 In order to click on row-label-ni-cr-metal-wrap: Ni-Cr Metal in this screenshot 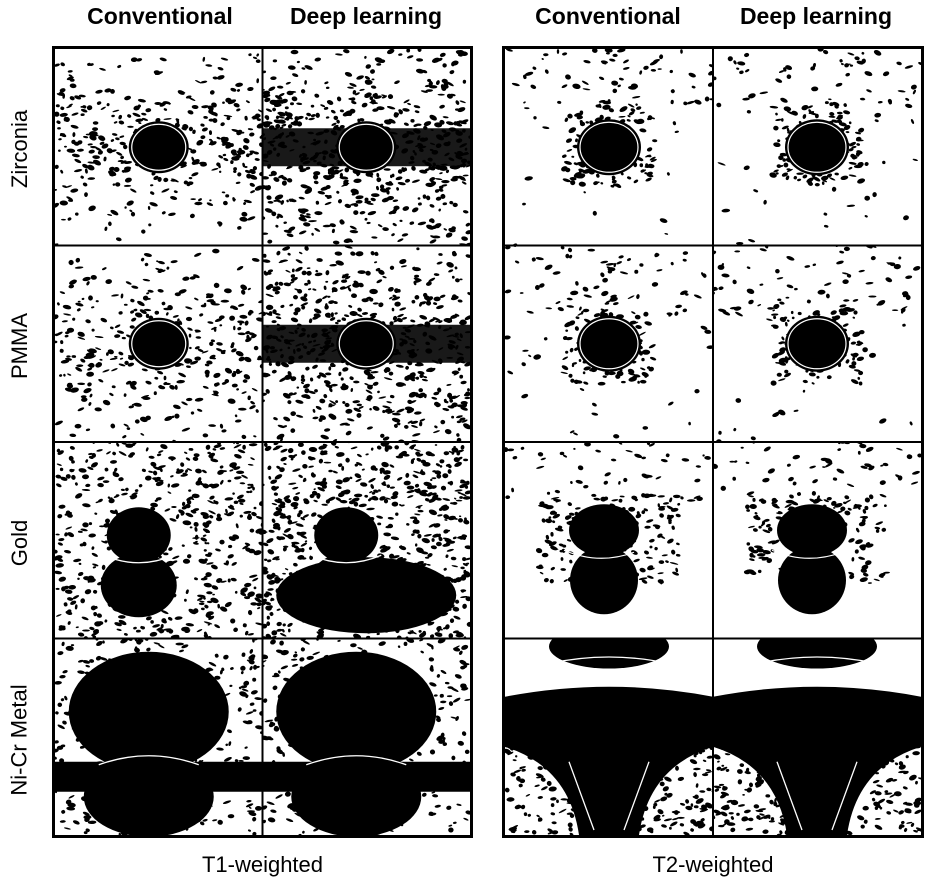, I will do `click(20, 739)`.